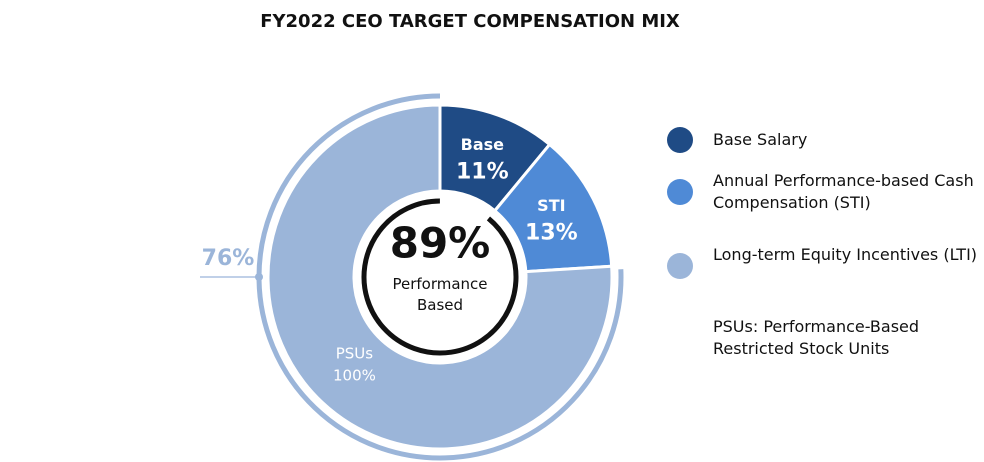 The height and width of the screenshot is (462, 984). I want to click on slice-value: 11%, so click(482, 171).